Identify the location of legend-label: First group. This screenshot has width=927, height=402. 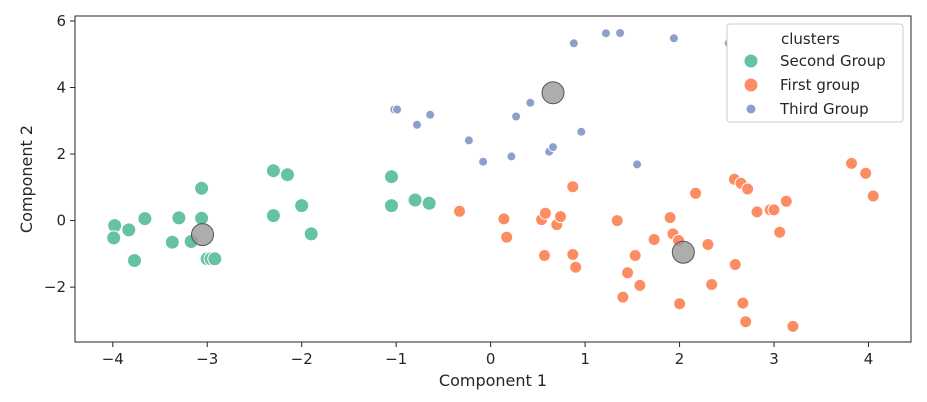
(820, 85).